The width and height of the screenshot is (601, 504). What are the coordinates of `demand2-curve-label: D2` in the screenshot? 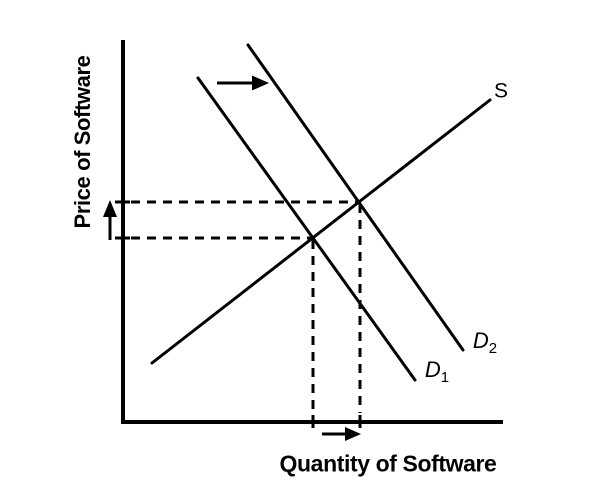 It's located at (485, 342).